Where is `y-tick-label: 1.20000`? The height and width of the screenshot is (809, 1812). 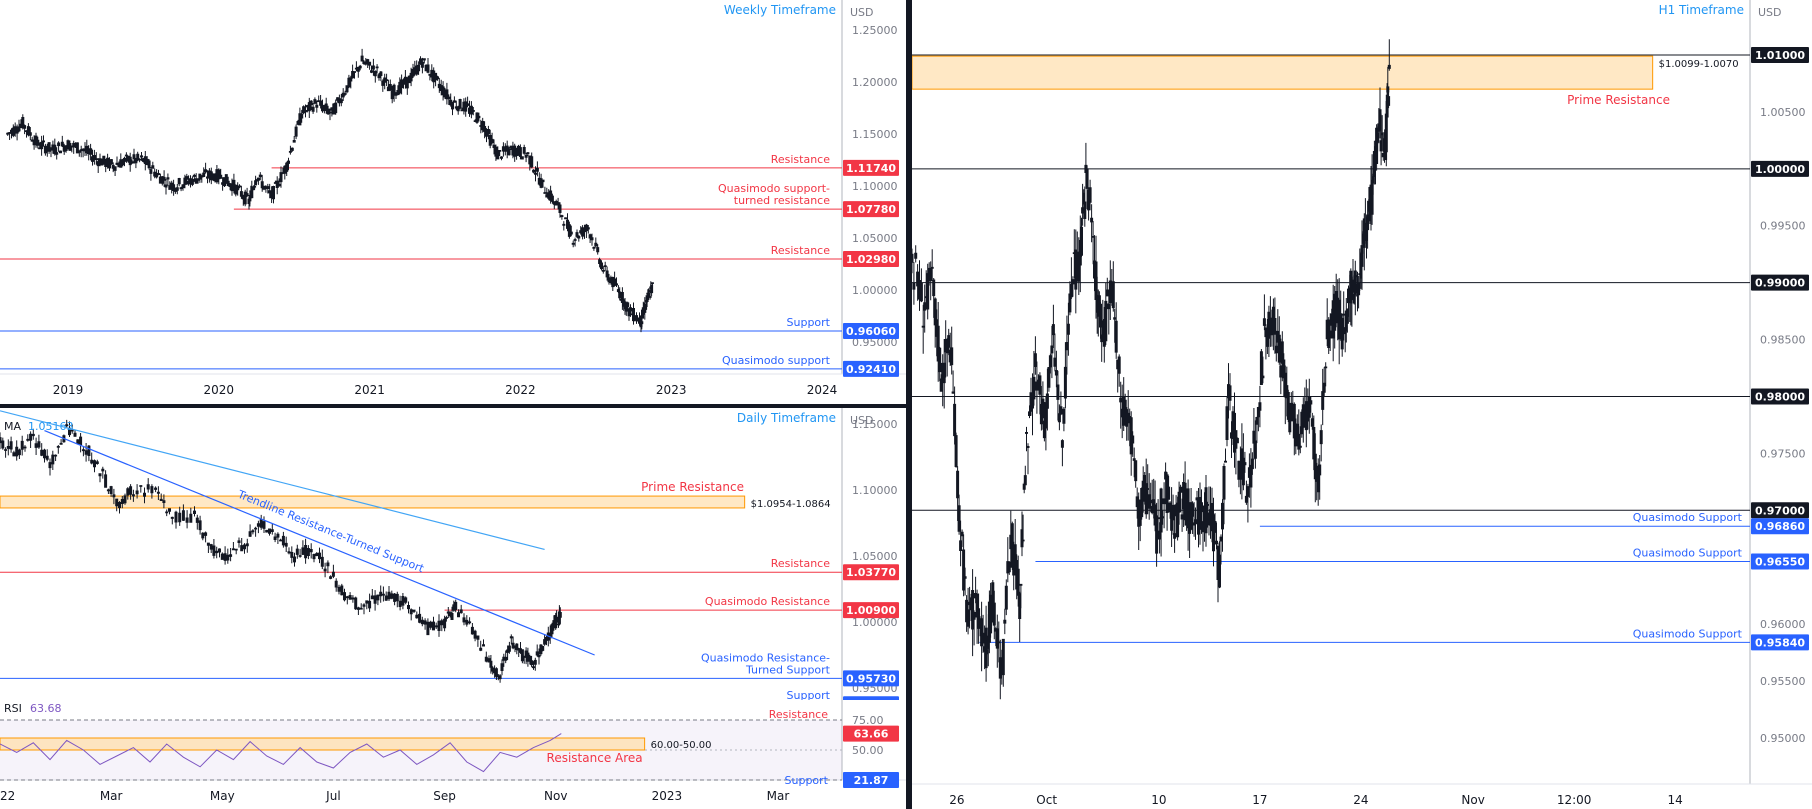 y-tick-label: 1.20000 is located at coordinates (875, 82).